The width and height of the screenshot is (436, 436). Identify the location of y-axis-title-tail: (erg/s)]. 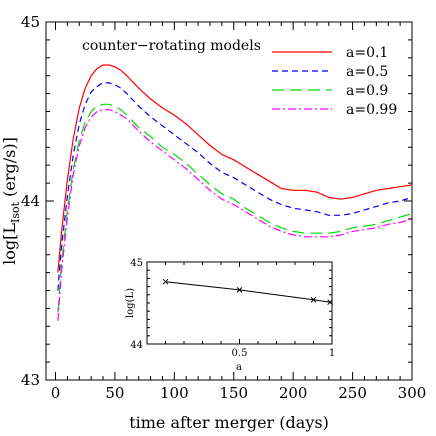
(9, 169).